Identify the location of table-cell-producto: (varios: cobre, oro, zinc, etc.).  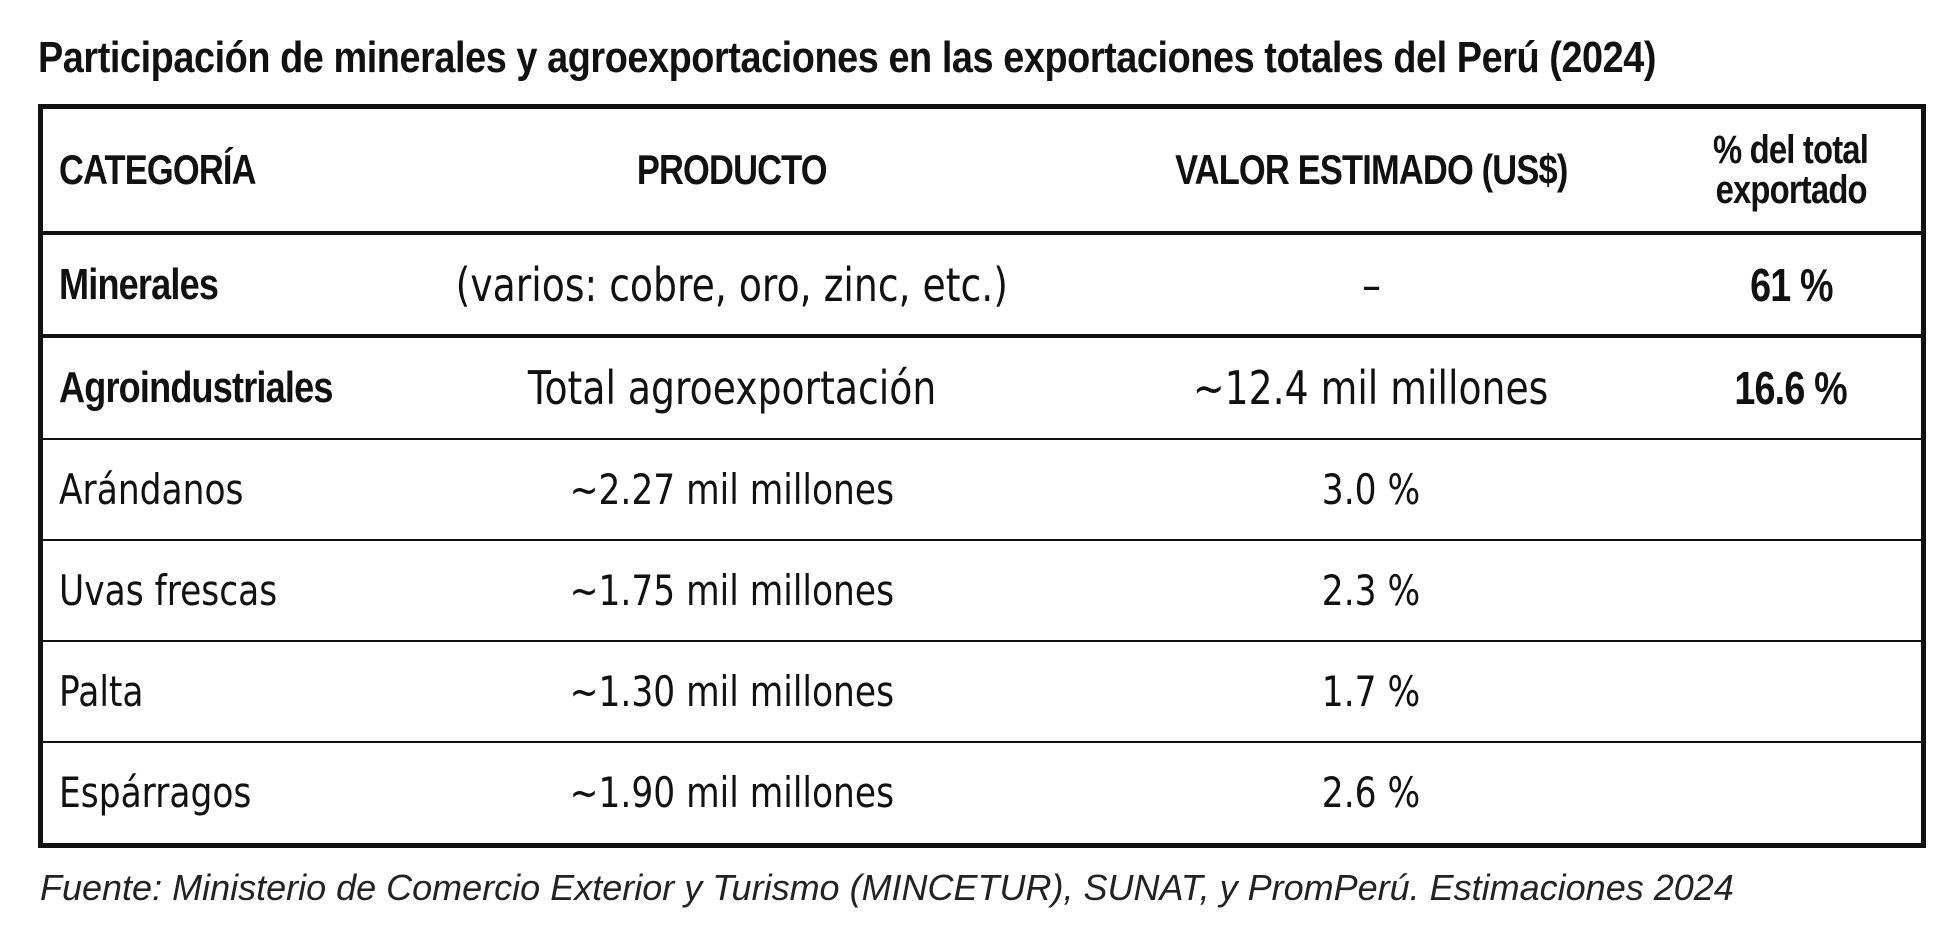
(732, 284).